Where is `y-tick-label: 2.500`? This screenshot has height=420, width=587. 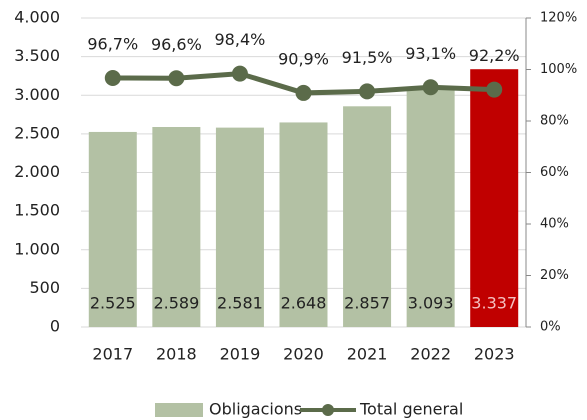 y-tick-label: 2.500 is located at coordinates (37, 132).